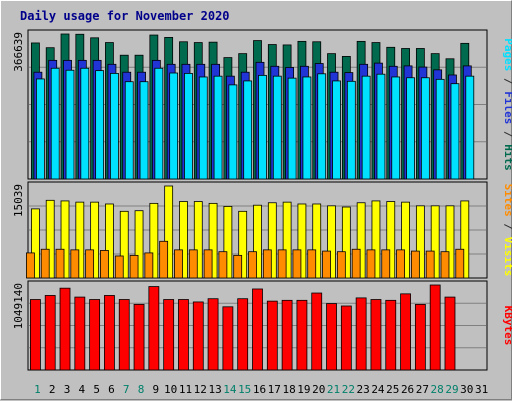  What do you see at coordinates (37, 389) in the screenshot?
I see `x-tick-label: 1` at bounding box center [37, 389].